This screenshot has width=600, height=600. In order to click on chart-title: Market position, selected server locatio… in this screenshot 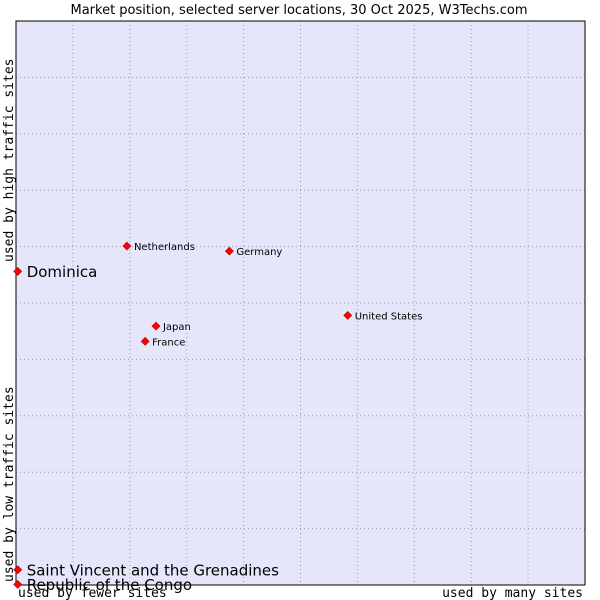, I will do `click(298, 10)`.